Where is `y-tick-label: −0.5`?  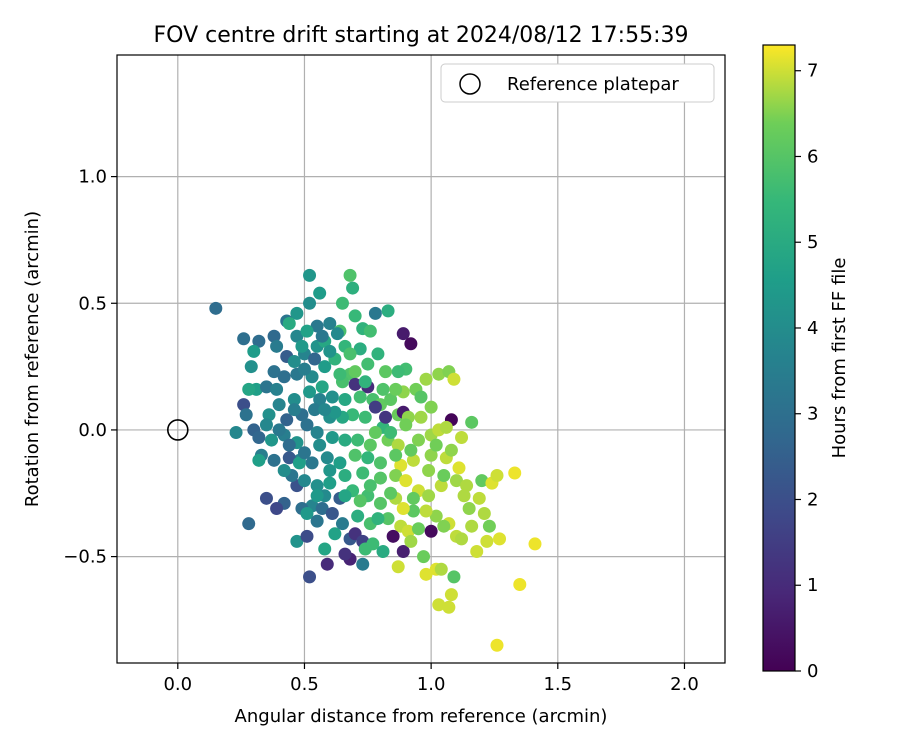
y-tick-label: −0.5 is located at coordinates (85, 557).